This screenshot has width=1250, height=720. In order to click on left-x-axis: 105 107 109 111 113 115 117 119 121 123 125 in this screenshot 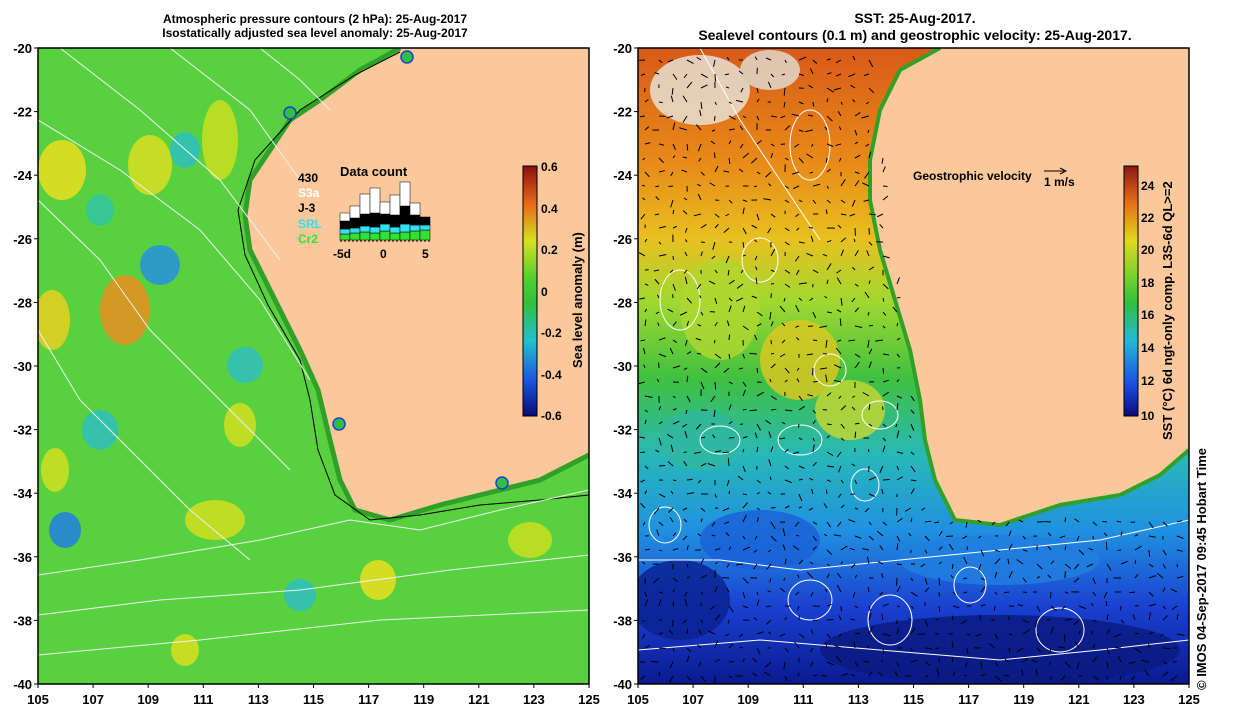, I will do `click(313, 695)`.